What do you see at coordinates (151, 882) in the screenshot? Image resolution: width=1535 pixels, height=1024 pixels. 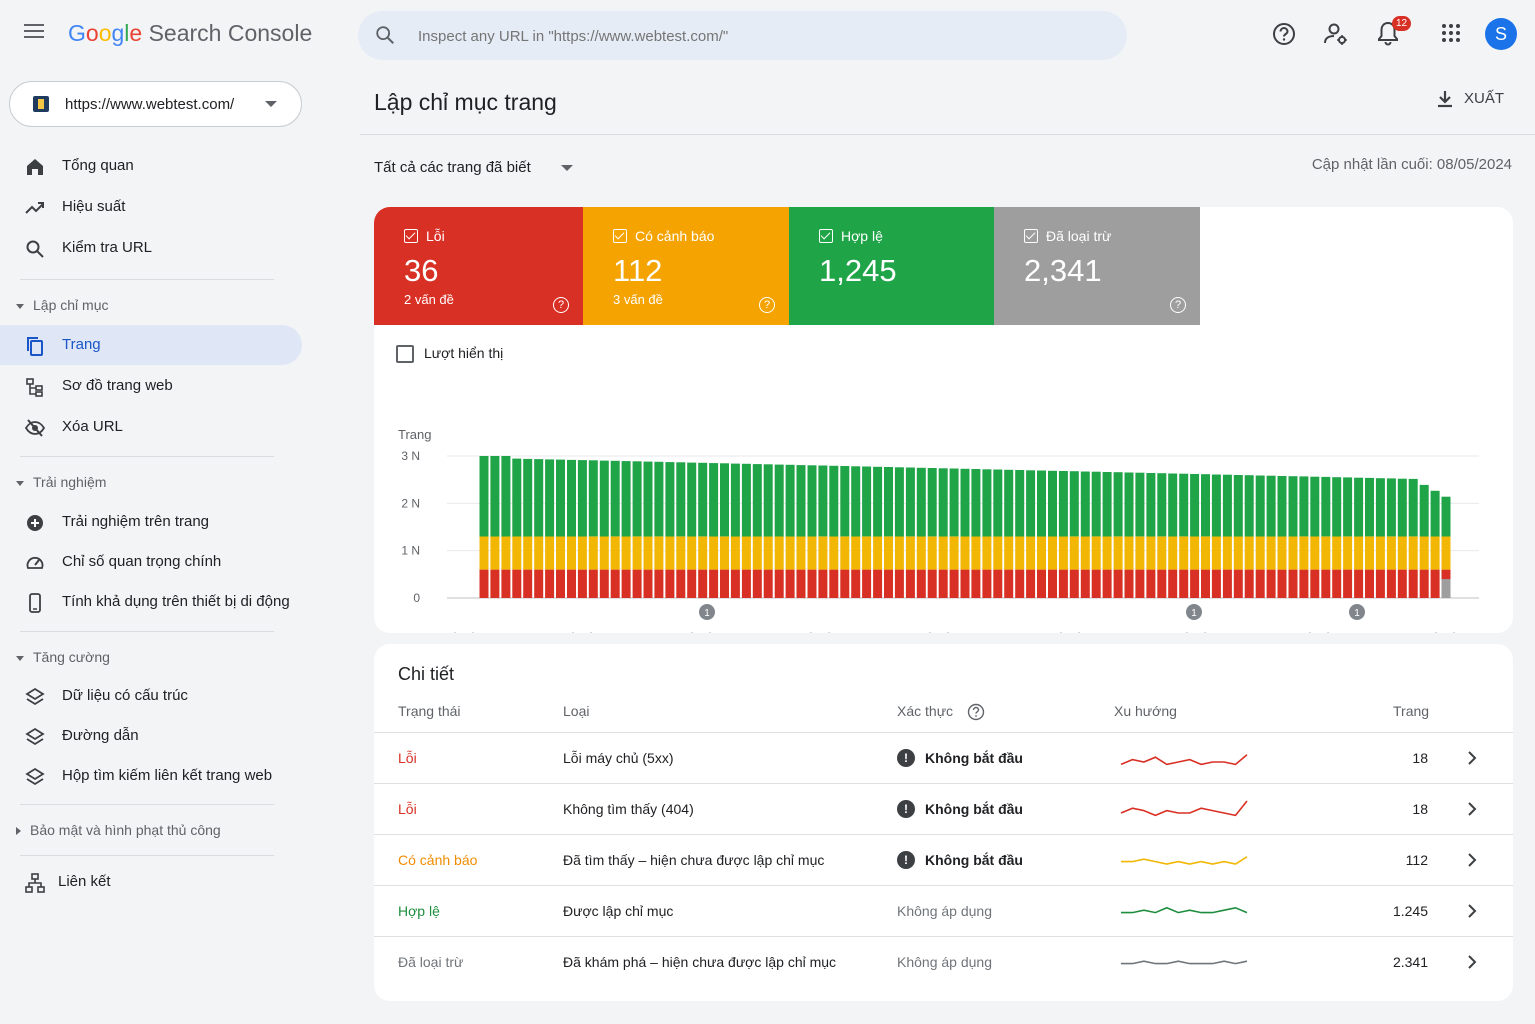 I see `nav-links: Liên kết` at bounding box center [151, 882].